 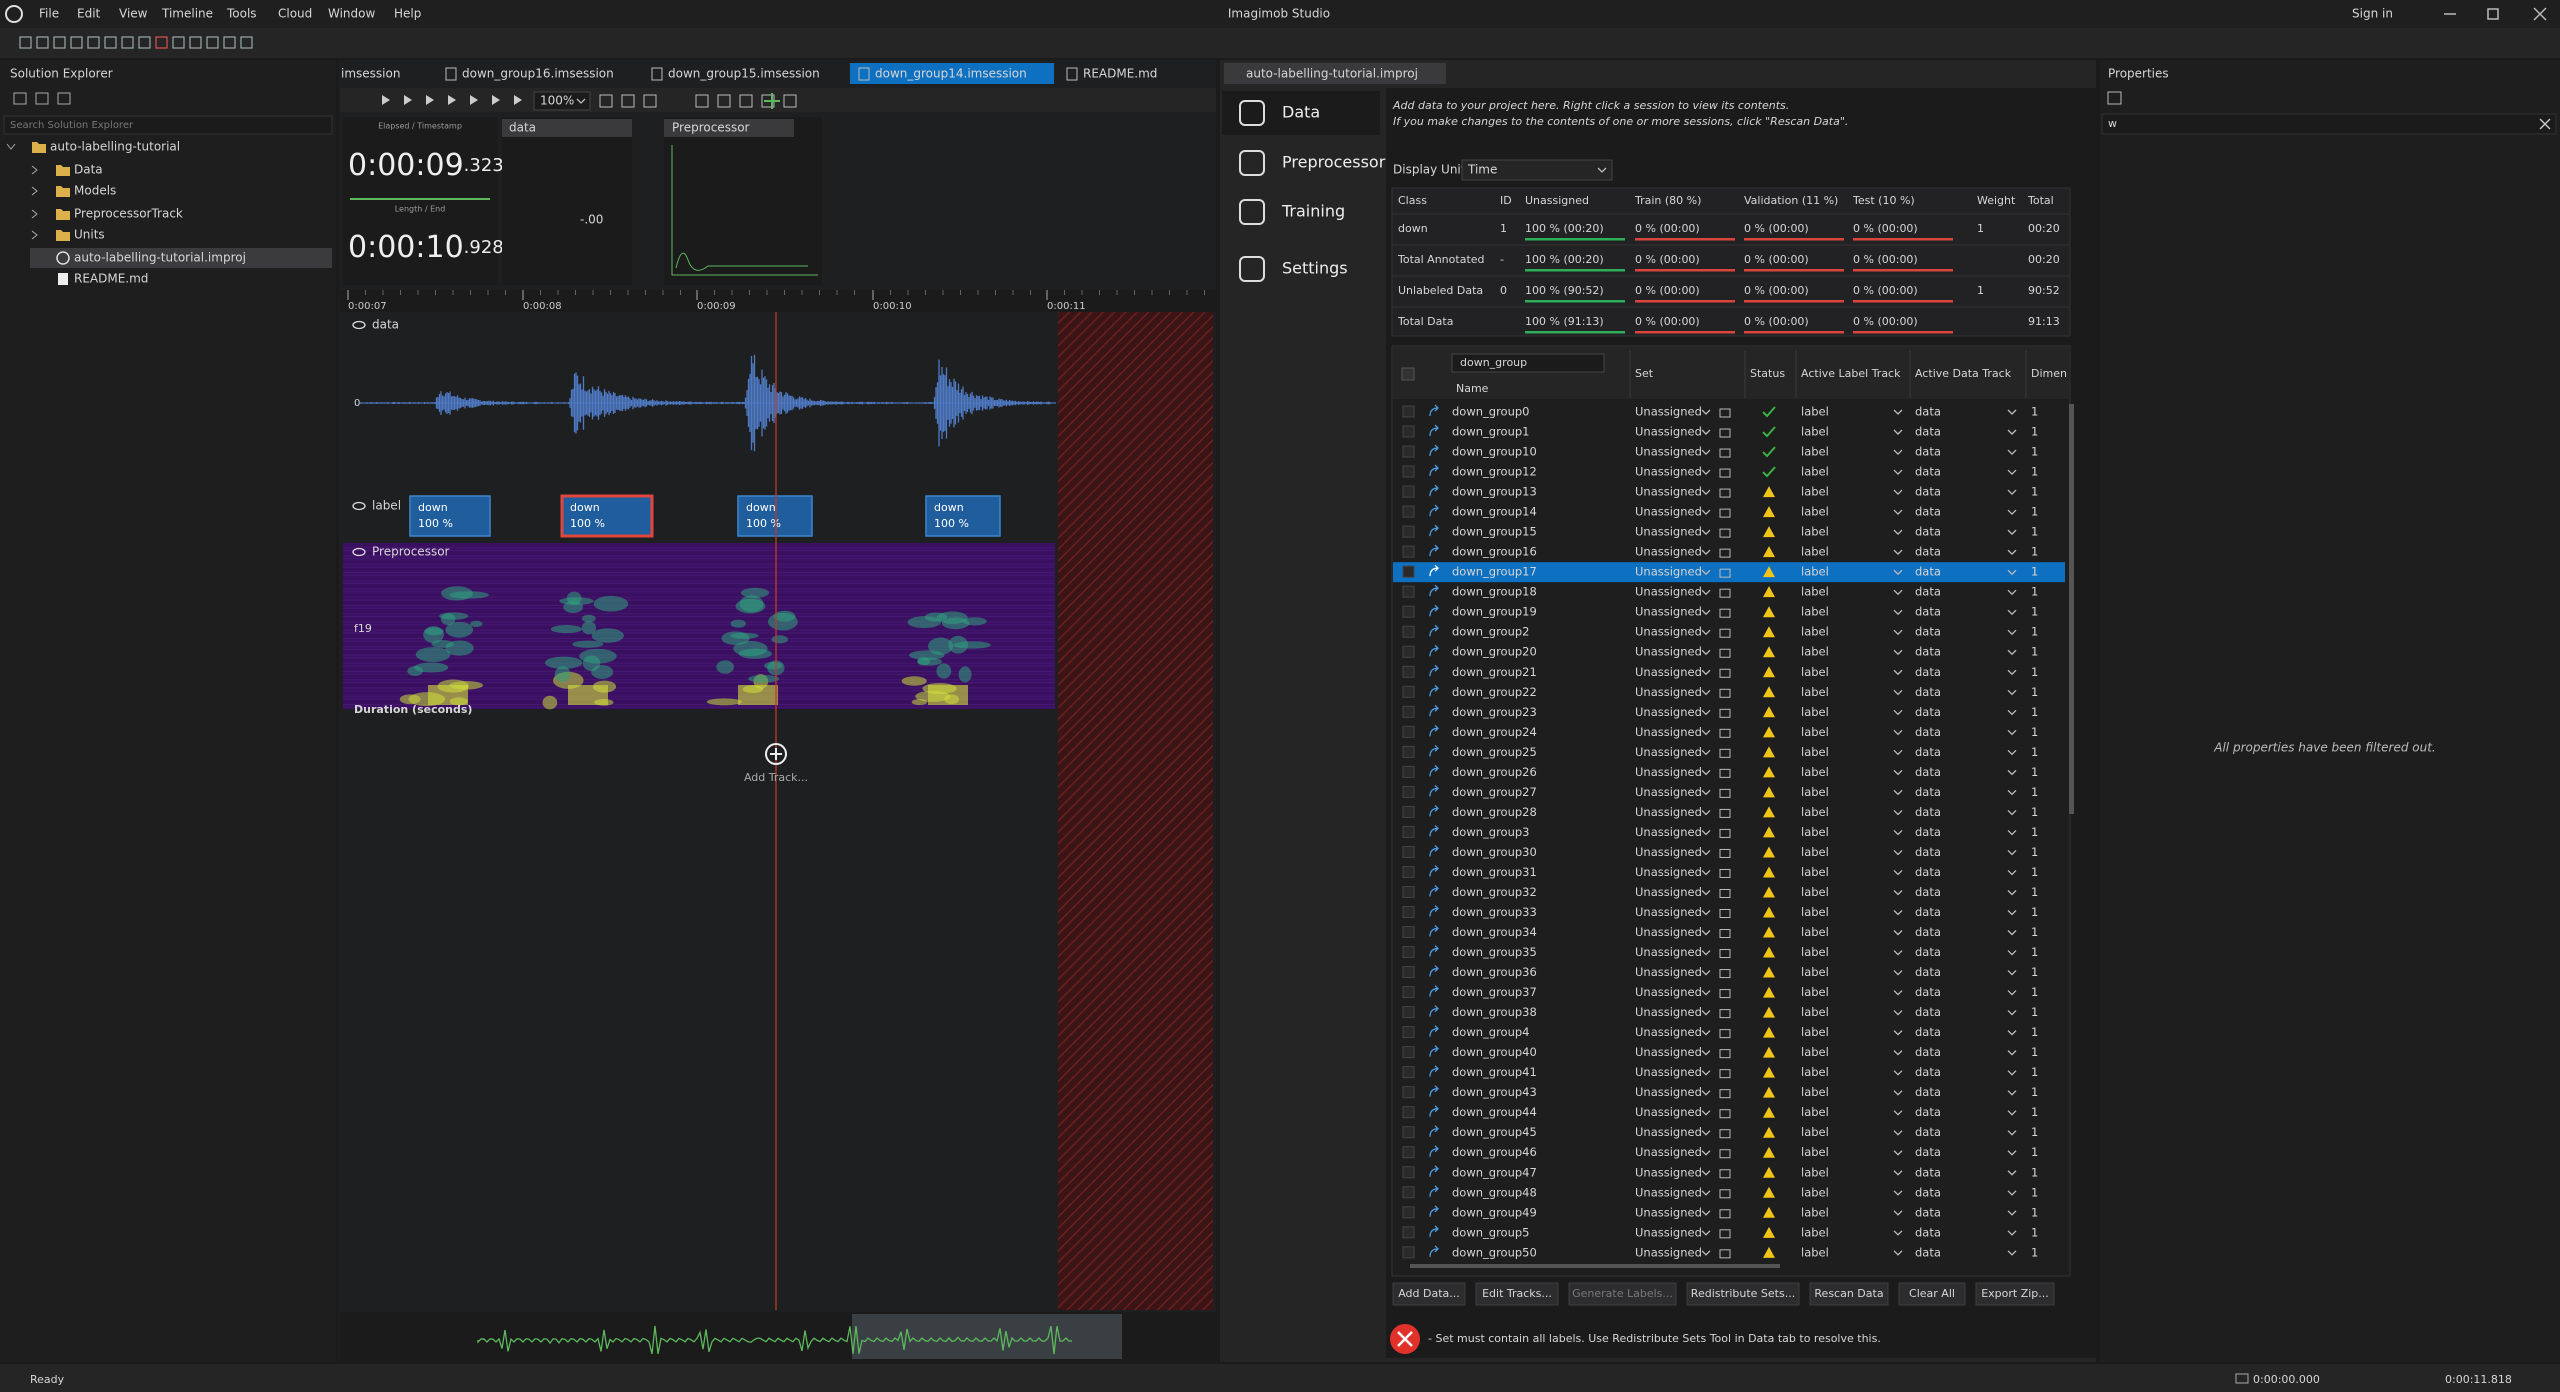 What do you see at coordinates (160, 258) in the screenshot?
I see `tree-item: auto-labelling-tutorial.improj` at bounding box center [160, 258].